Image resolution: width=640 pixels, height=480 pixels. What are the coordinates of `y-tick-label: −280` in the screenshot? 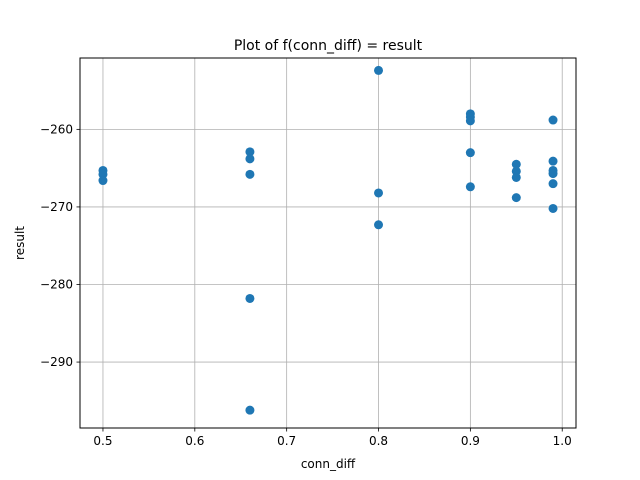 It's located at (56, 284).